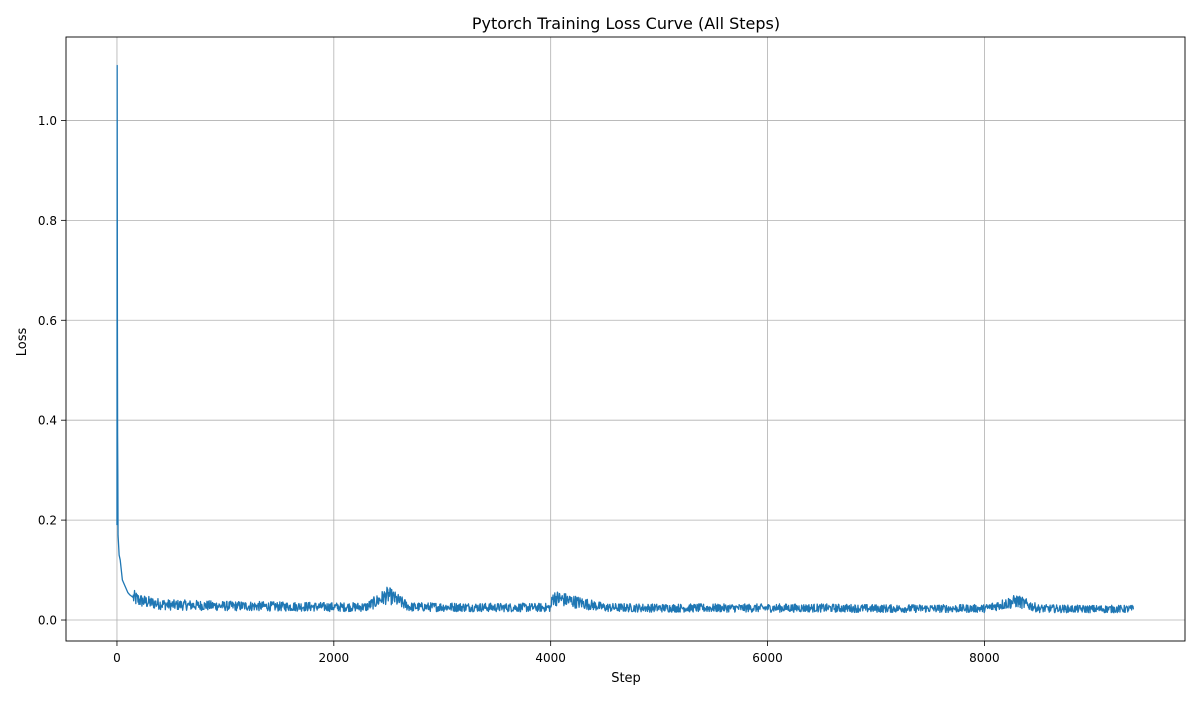  What do you see at coordinates (47, 621) in the screenshot?
I see `y-tick-label: 0.0` at bounding box center [47, 621].